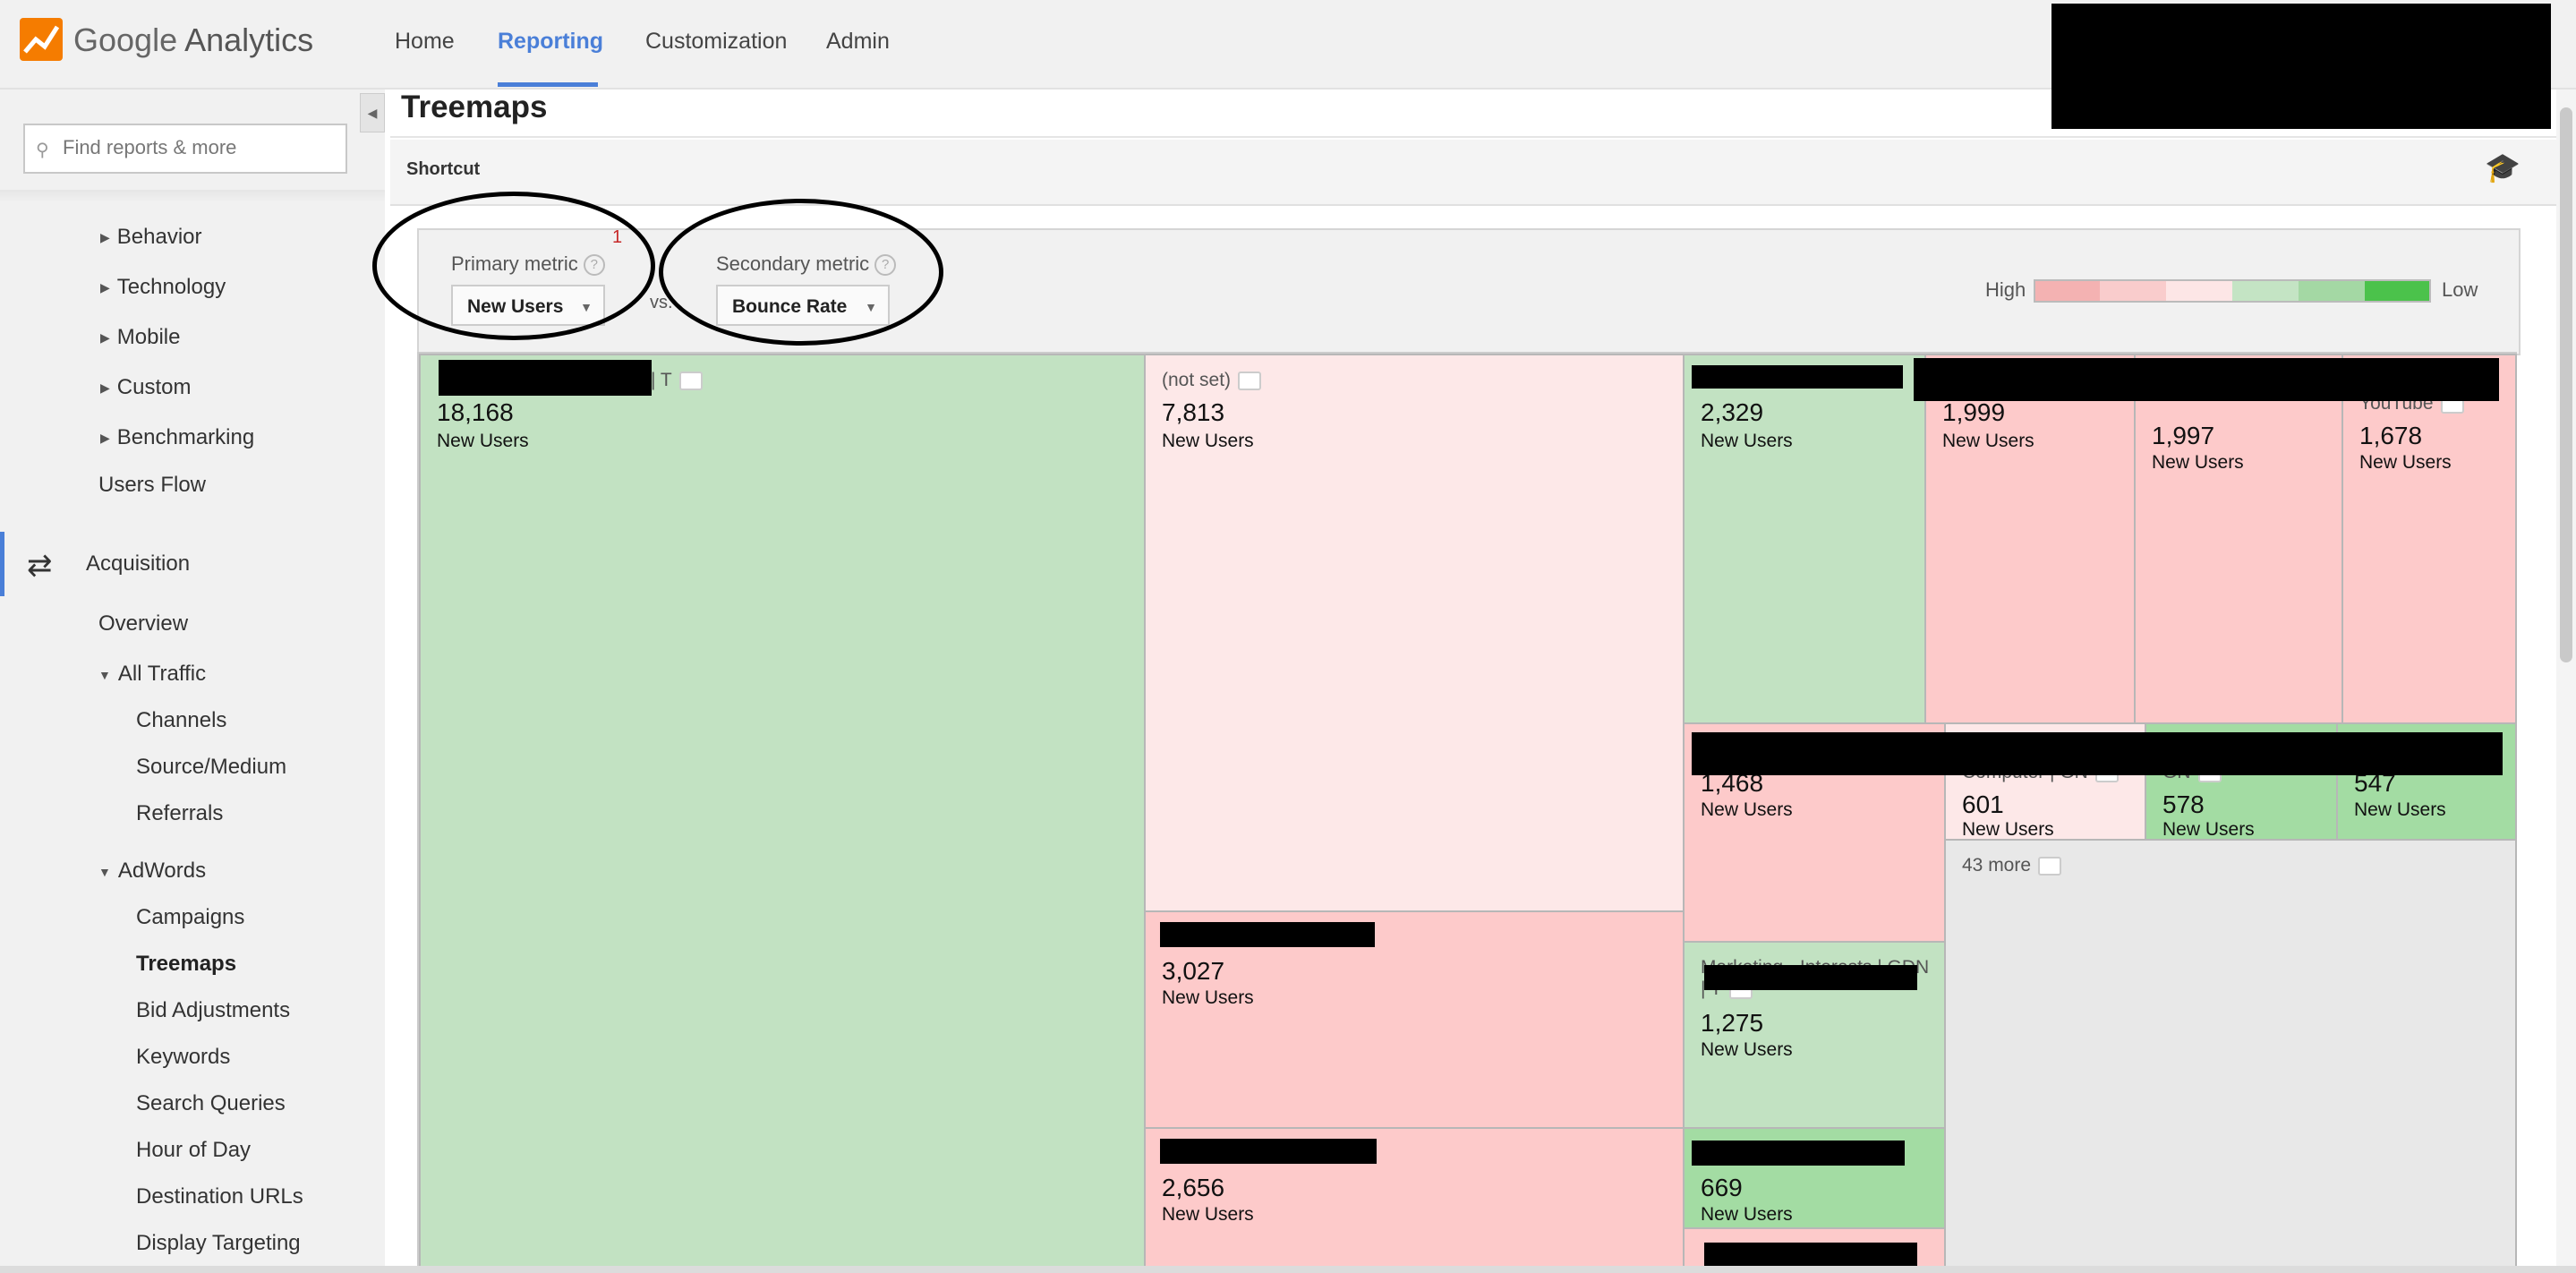 This screenshot has width=2576, height=1273. I want to click on tile-name: (not set), so click(1212, 381).